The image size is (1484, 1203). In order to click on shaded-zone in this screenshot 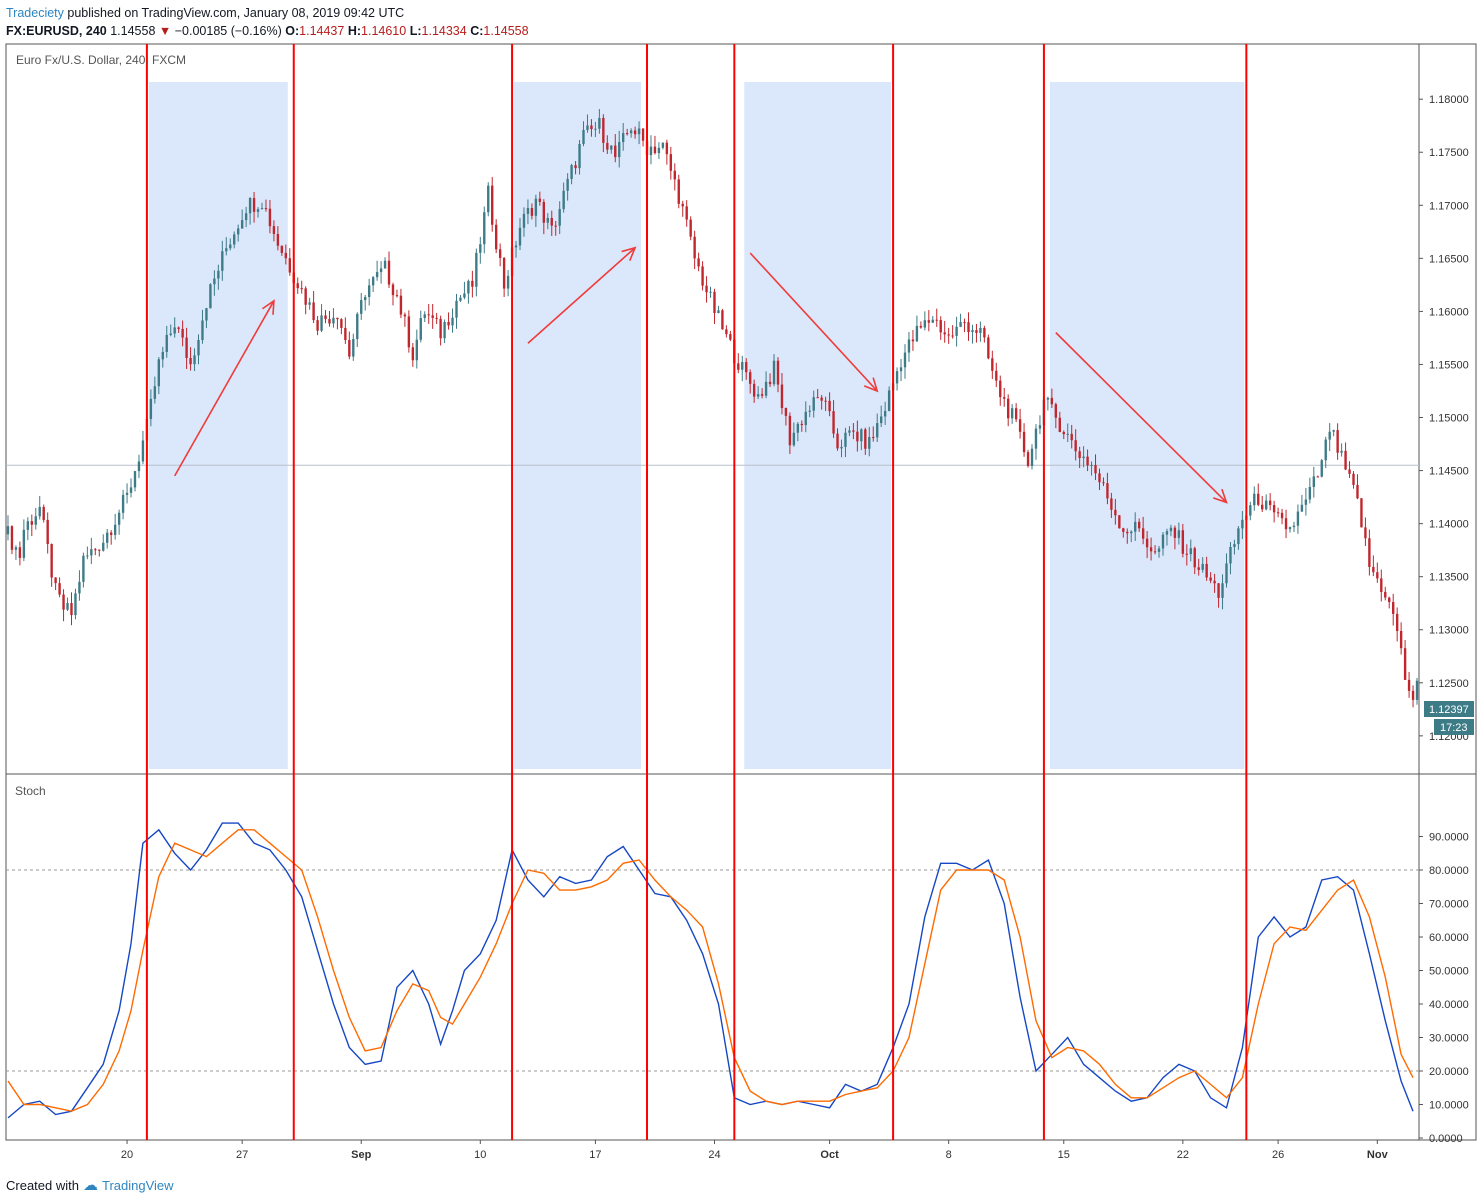, I will do `click(818, 425)`.